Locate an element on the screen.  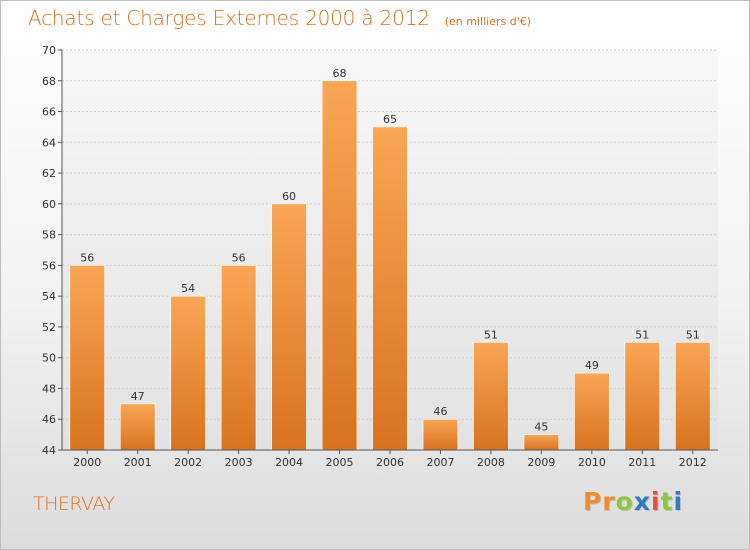
proxiti-logo: Proxiti is located at coordinates (633, 501).